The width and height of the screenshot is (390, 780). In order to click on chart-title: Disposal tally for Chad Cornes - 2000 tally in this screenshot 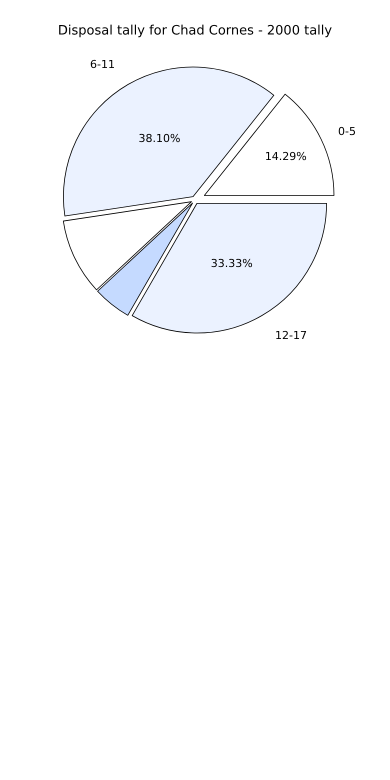, I will do `click(195, 31)`.